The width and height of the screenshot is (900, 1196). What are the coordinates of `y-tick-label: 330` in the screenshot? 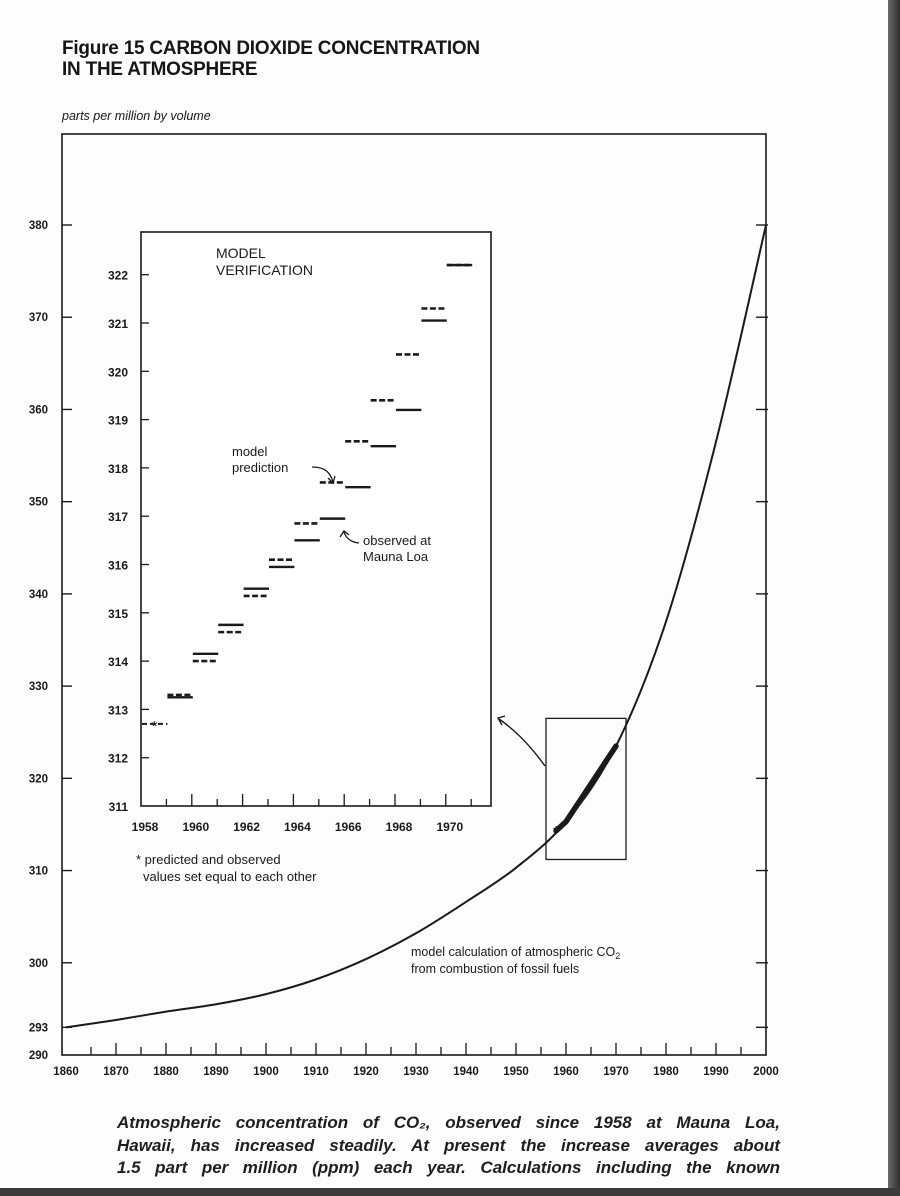 It's located at (38, 687).